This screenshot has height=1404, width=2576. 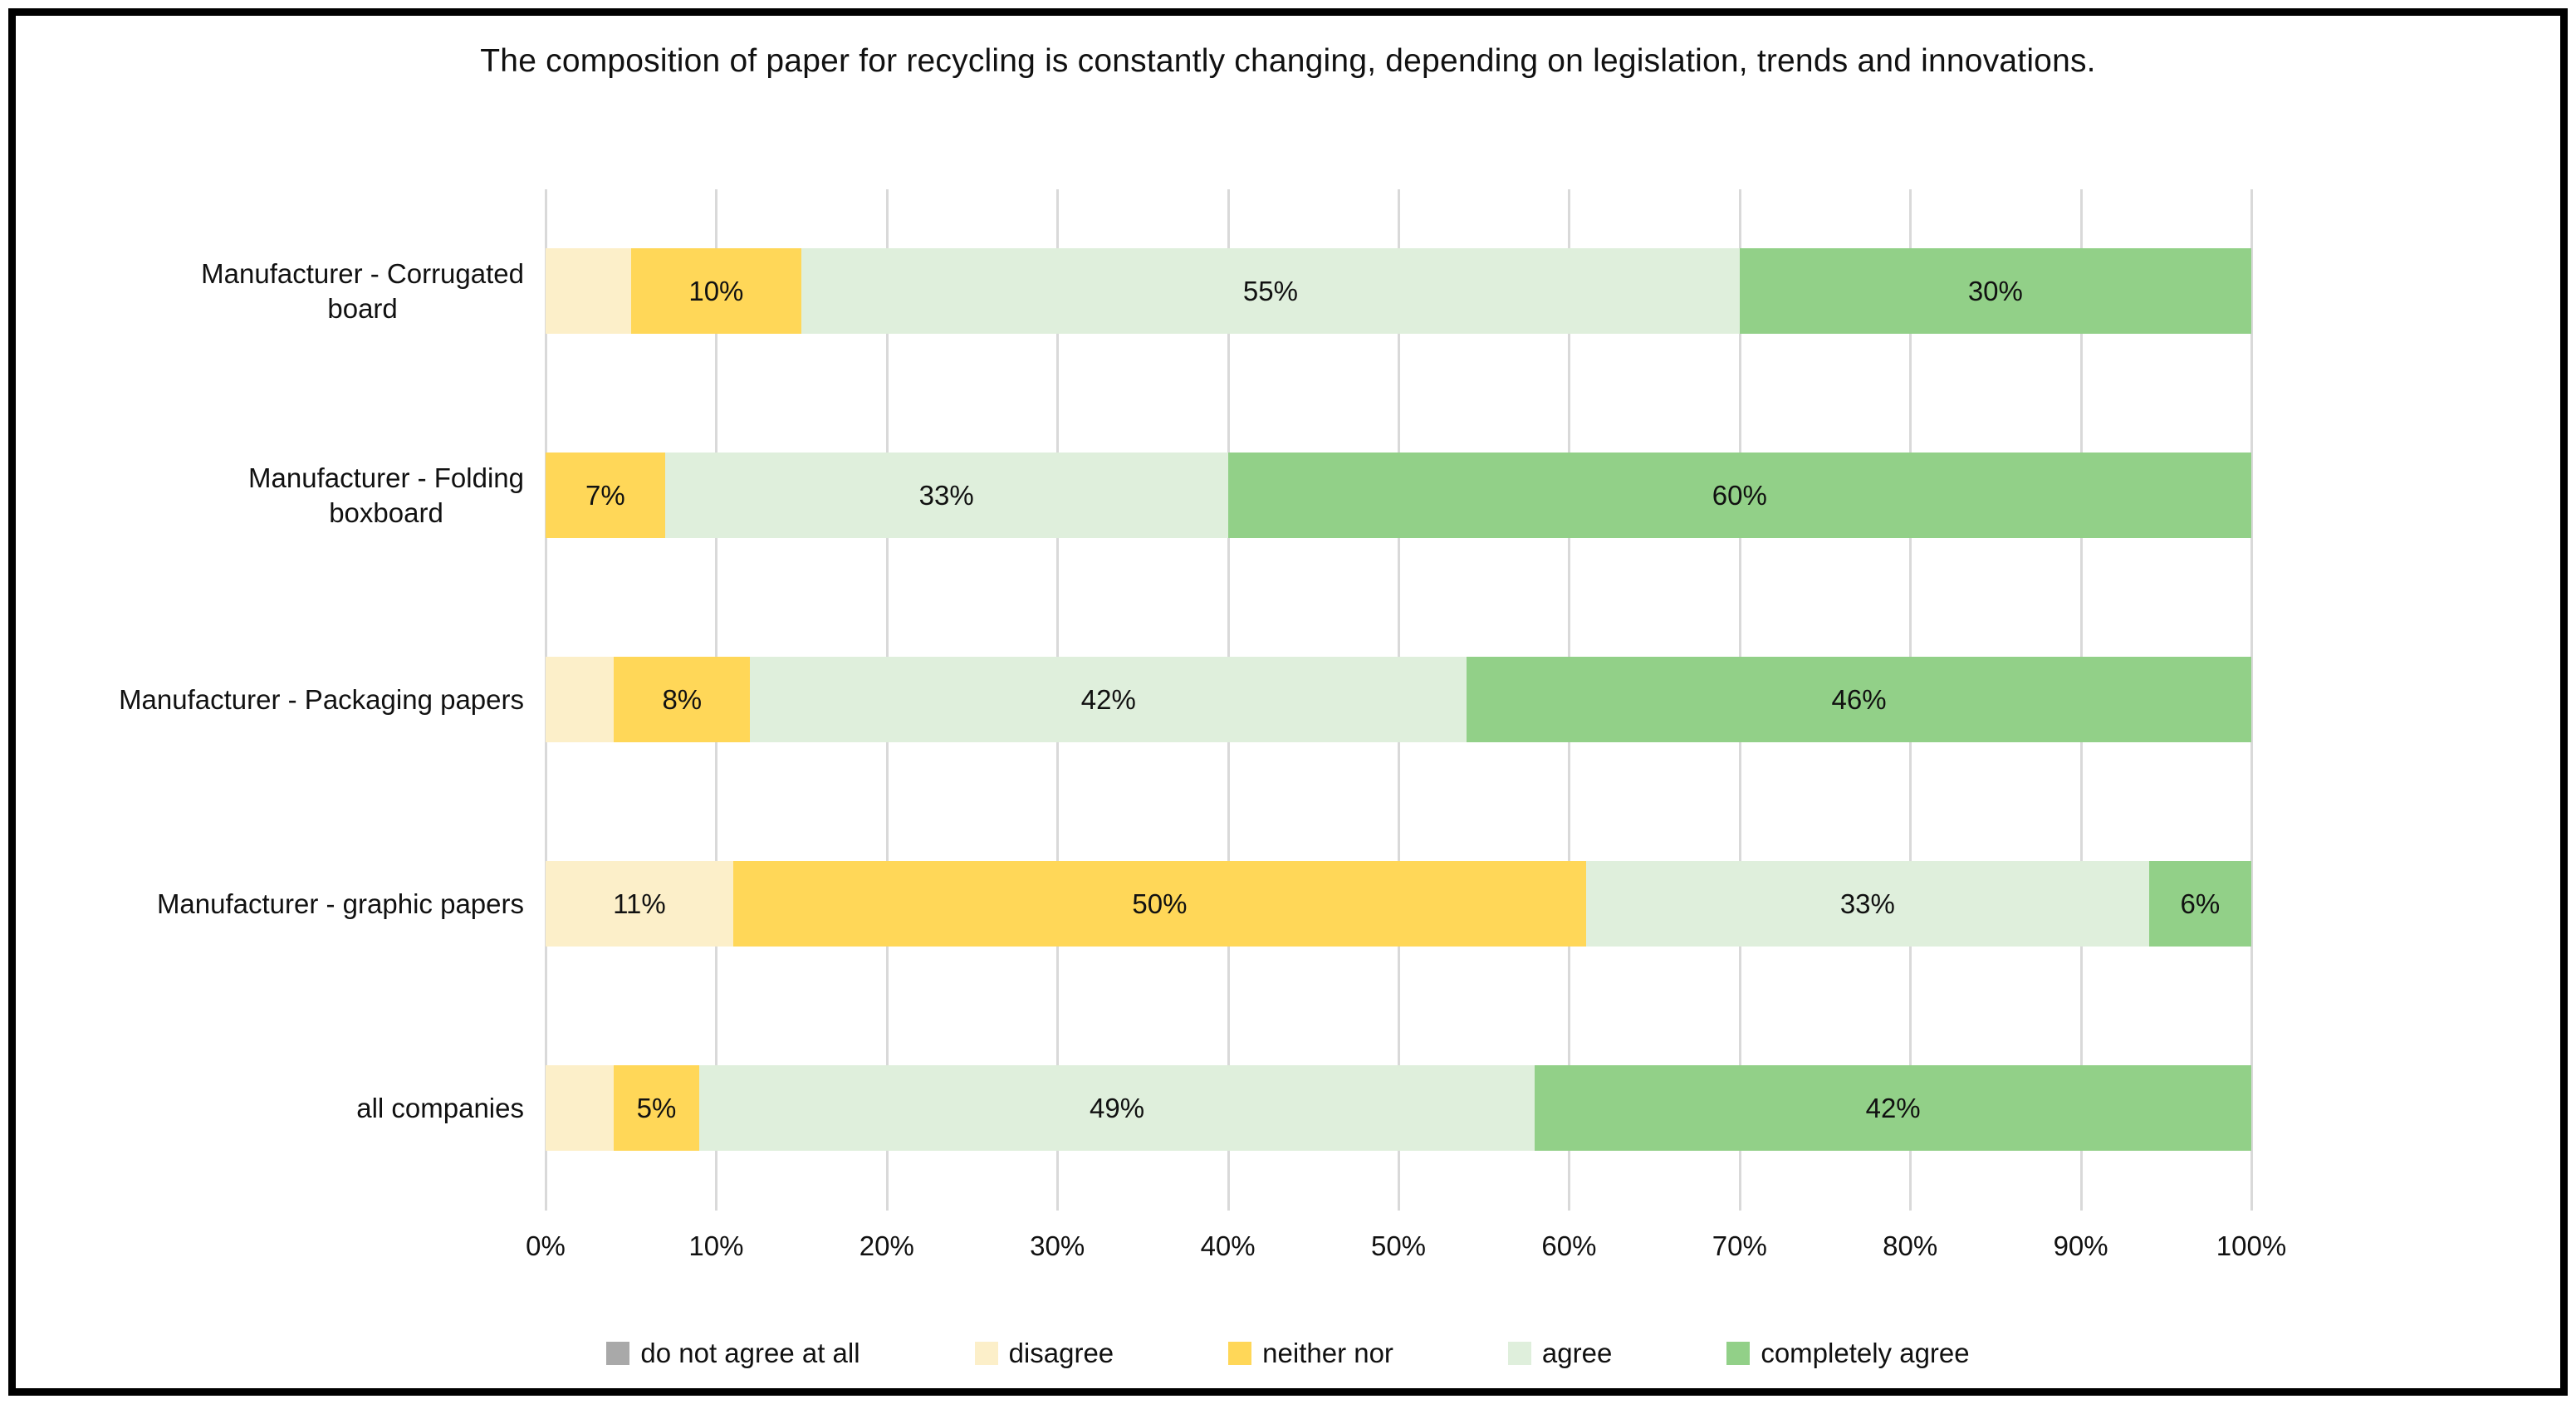 I want to click on data-label: 55%, so click(x=1270, y=290).